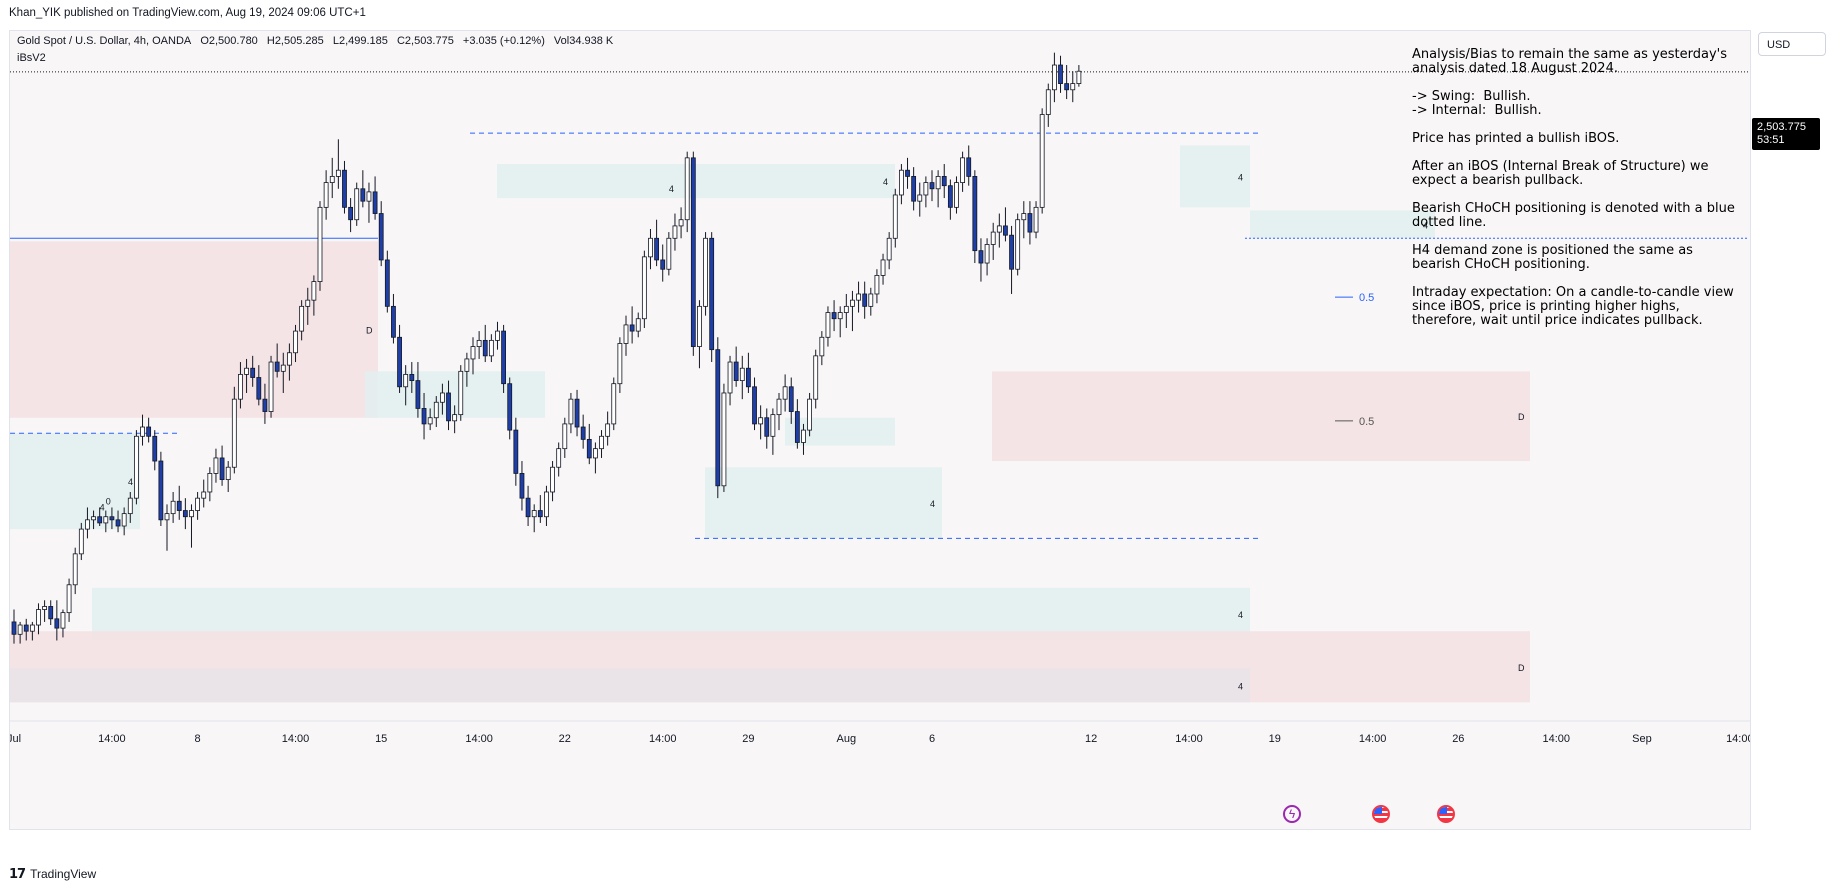 Image resolution: width=1835 pixels, height=891 pixels. Describe the element at coordinates (1215, 176) in the screenshot. I see `demand-zone` at that location.